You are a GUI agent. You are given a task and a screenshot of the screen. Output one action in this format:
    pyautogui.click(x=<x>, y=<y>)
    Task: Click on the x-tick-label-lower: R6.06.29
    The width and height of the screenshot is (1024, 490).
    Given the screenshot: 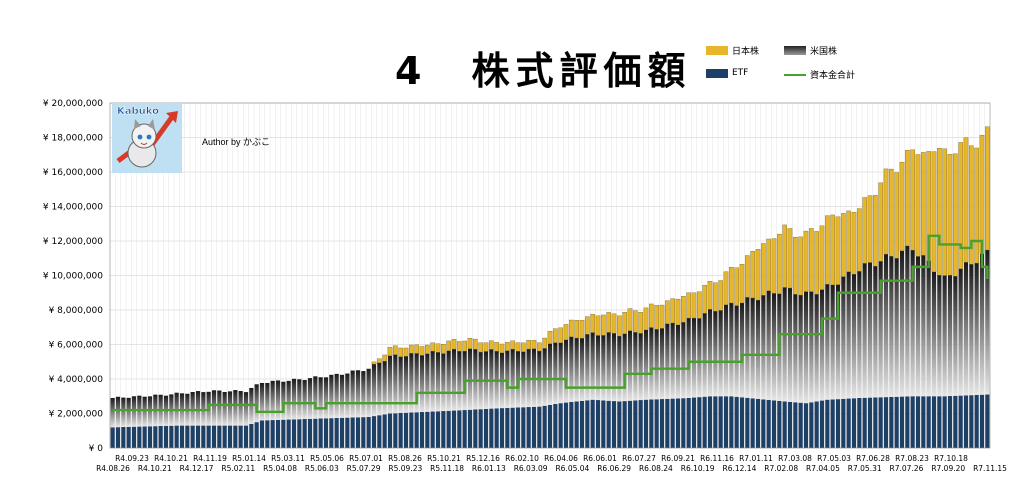 What is the action you would take?
    pyautogui.click(x=614, y=468)
    